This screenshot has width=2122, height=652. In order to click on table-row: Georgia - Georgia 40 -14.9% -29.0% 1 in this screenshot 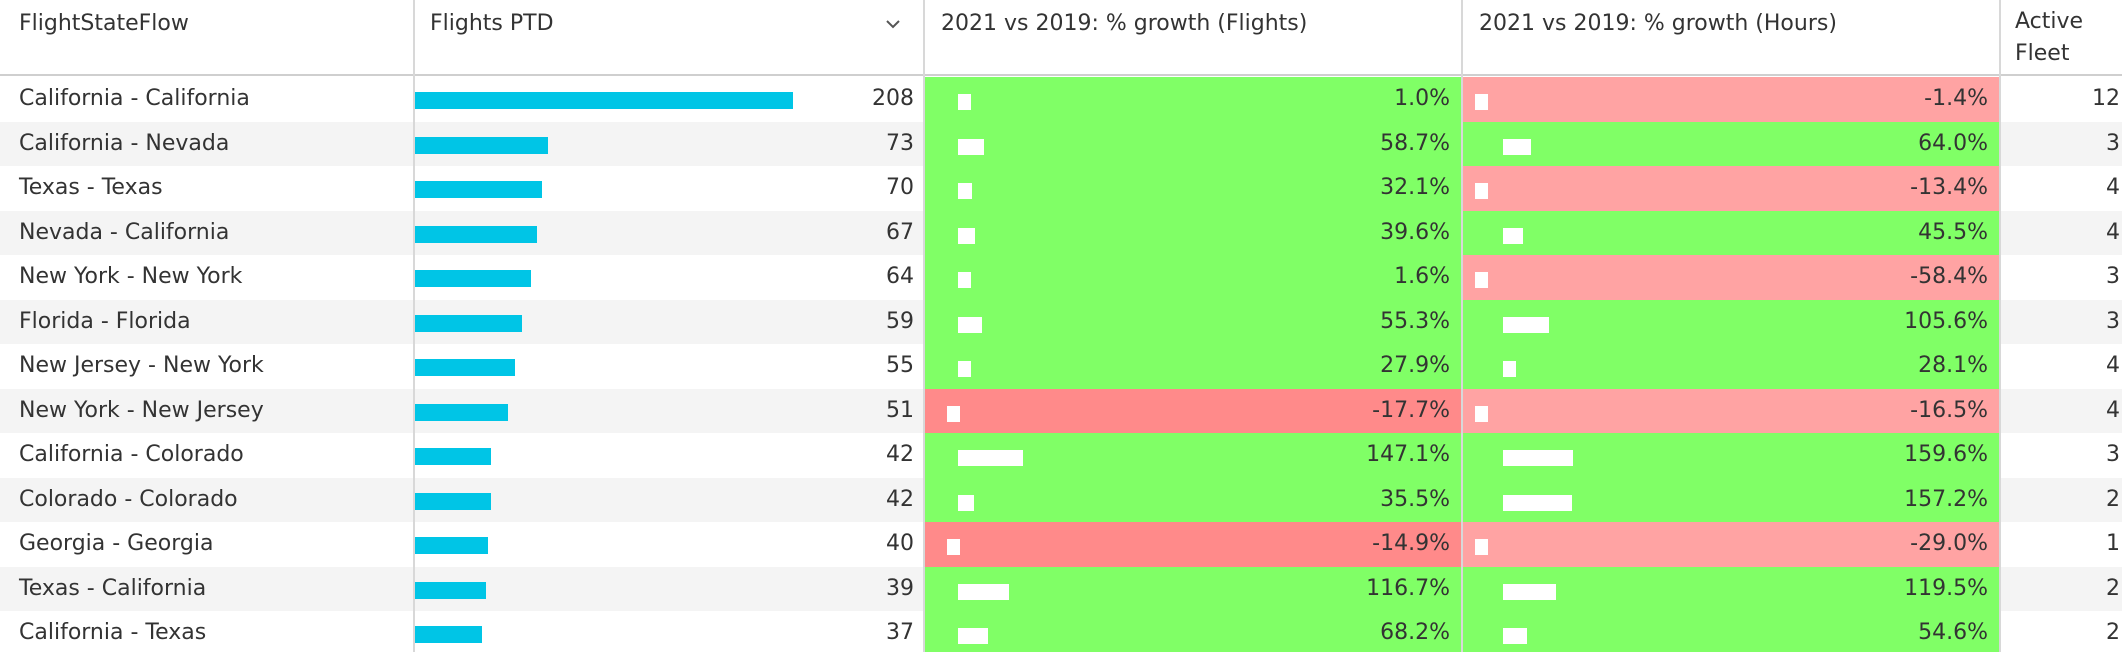, I will do `click(1061, 544)`.